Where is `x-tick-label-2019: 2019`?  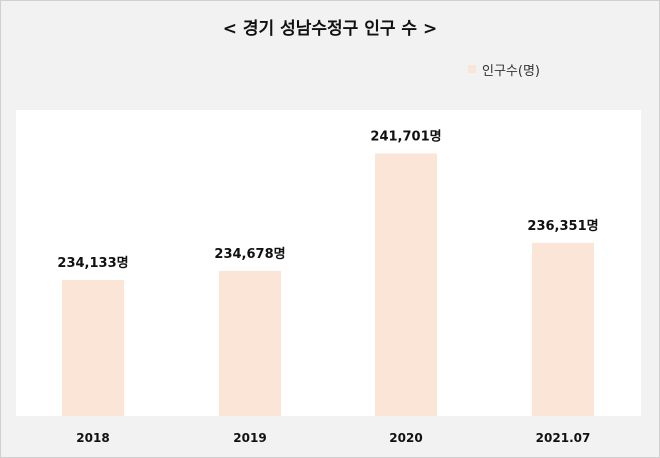 x-tick-label-2019: 2019 is located at coordinates (249, 438).